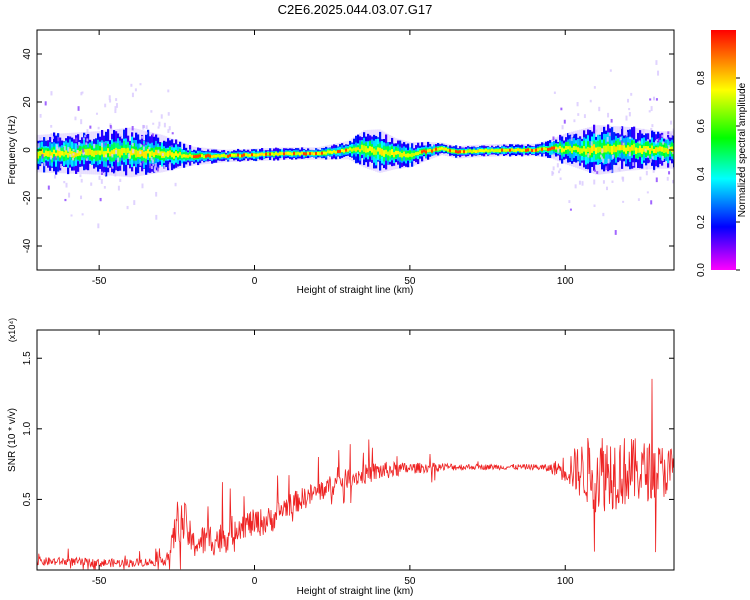 Image resolution: width=750 pixels, height=600 pixels. I want to click on snr-x-tick-label: 100, so click(565, 581).